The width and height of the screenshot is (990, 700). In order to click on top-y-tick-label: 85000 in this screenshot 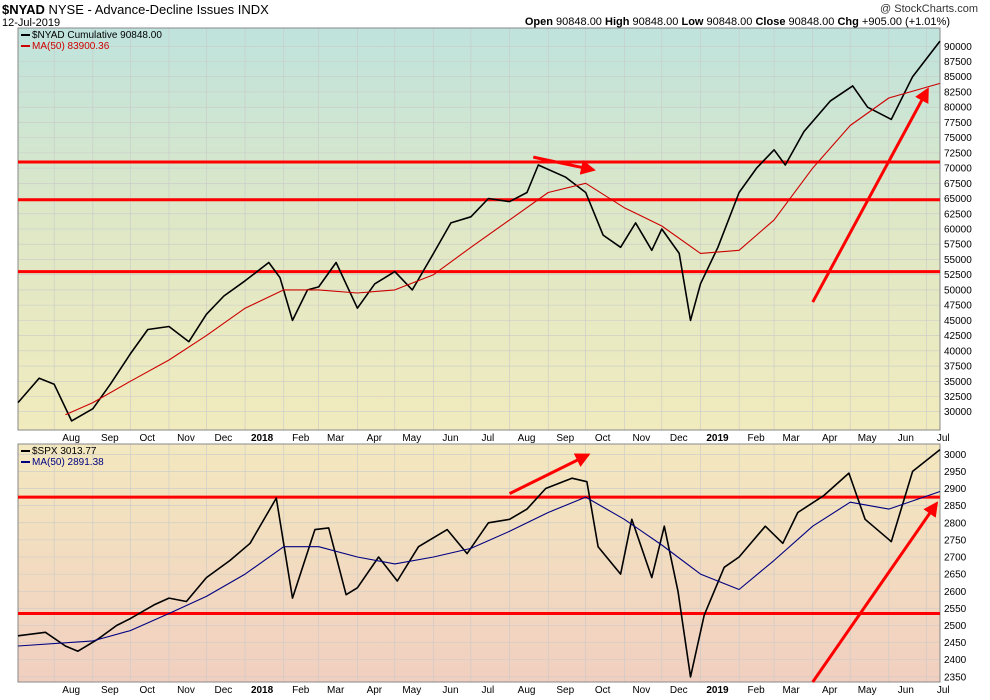, I will do `click(958, 77)`.